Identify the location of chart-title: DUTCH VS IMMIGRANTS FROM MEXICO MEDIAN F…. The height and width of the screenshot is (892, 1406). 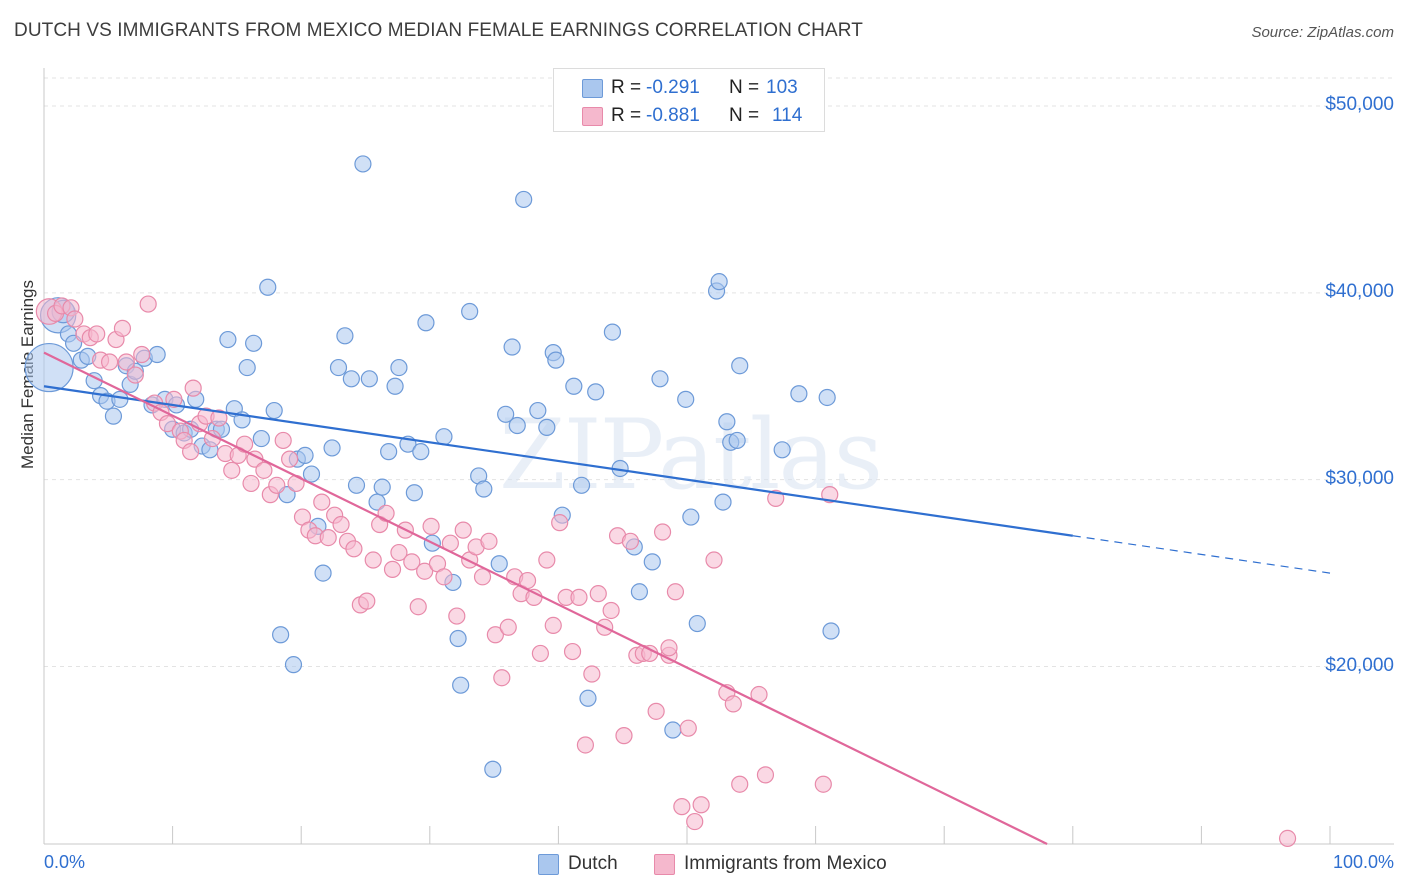
(438, 30).